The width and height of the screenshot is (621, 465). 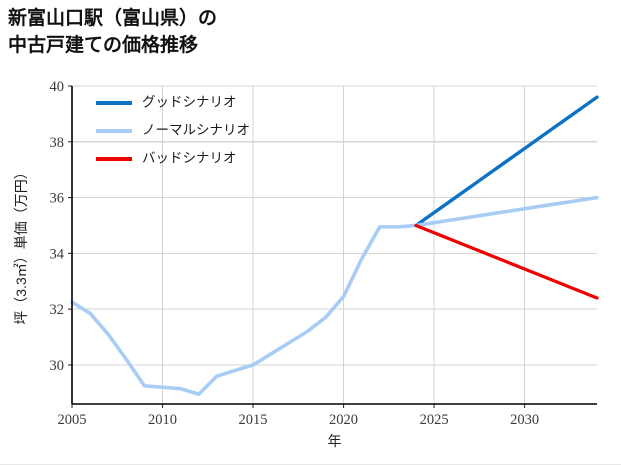 I want to click on chart-title: 新富山口駅（富山県）の 中古戸建ての価格推移, so click(x=113, y=32).